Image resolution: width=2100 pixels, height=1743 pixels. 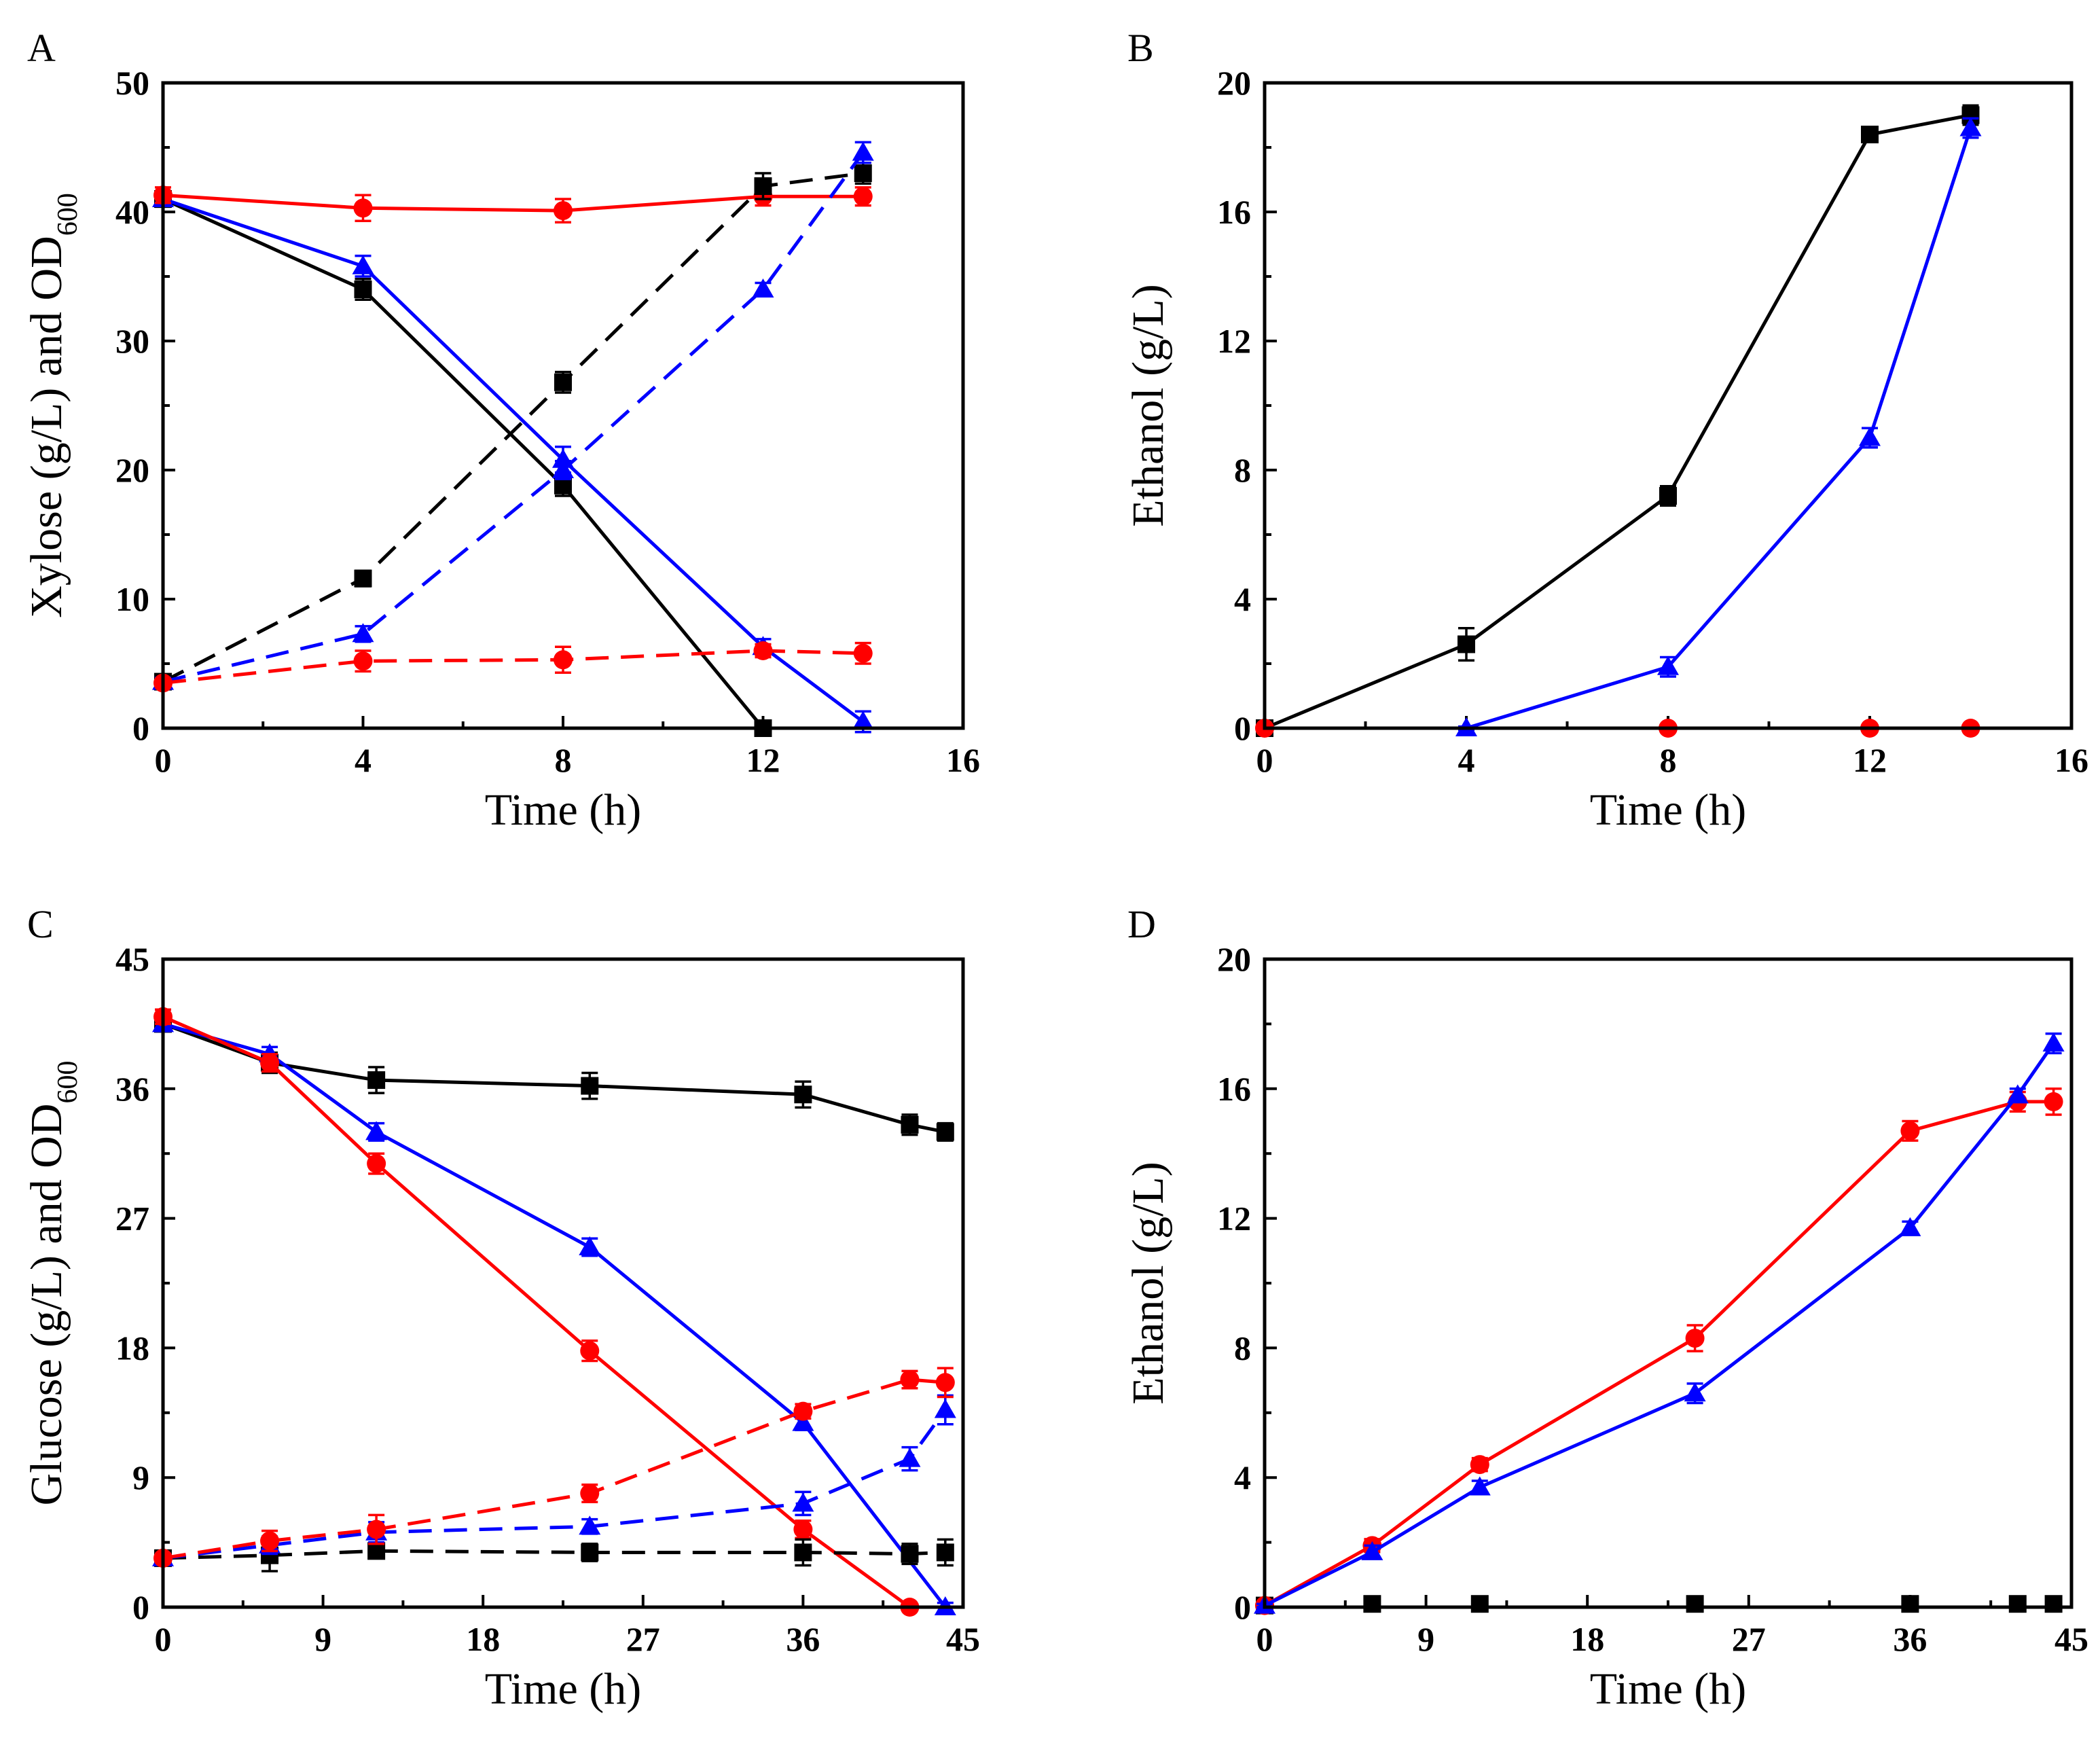 I want to click on x-tick-label-b-4: 16, so click(x=2071, y=760).